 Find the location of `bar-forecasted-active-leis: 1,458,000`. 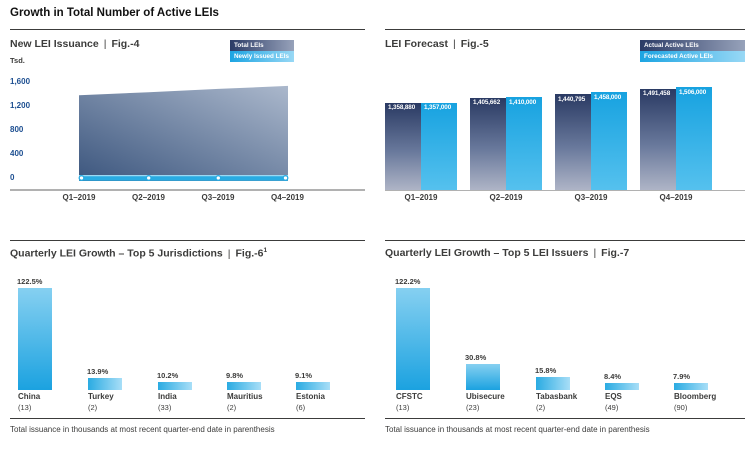

bar-forecasted-active-leis: 1,458,000 is located at coordinates (609, 141).